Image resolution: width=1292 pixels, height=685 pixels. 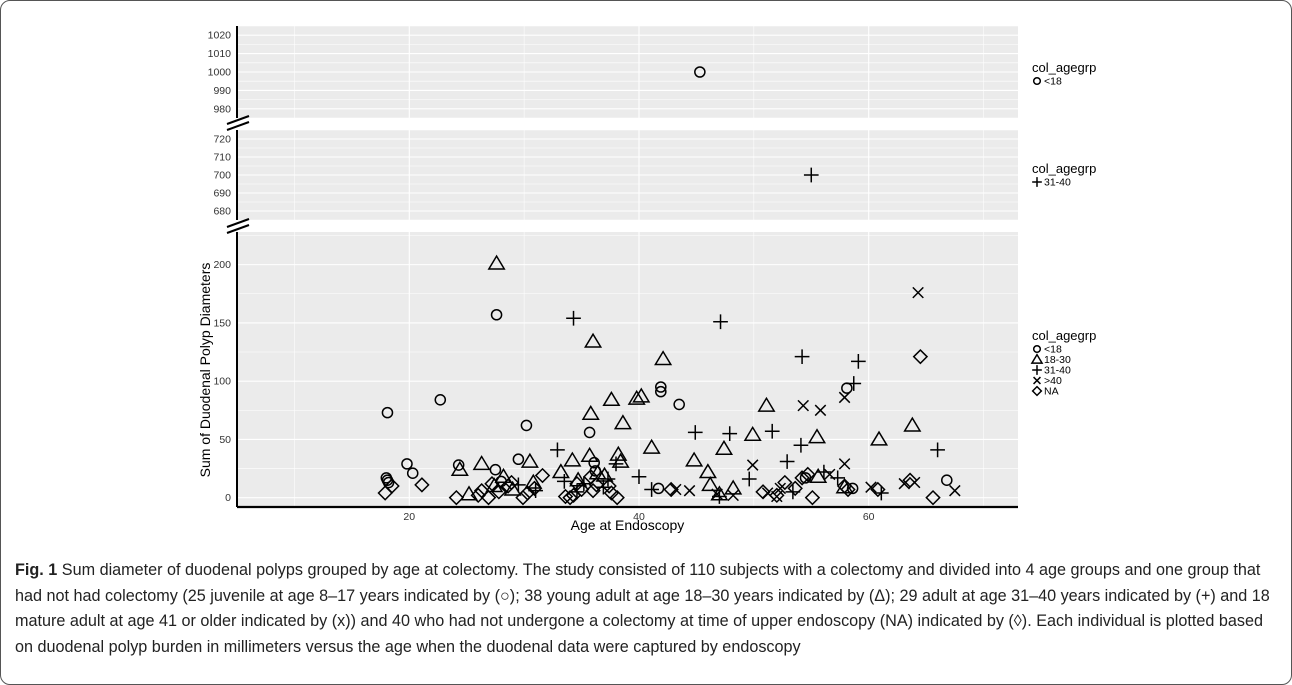 I want to click on legend-label: <18, so click(x=1053, y=350).